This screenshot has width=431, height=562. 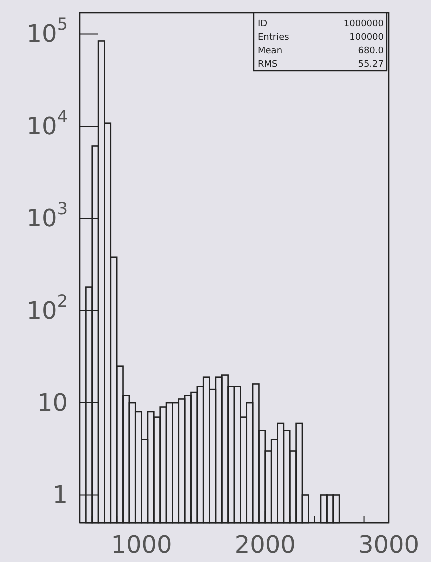 I want to click on x-tick-label: 1000, so click(x=141, y=545).